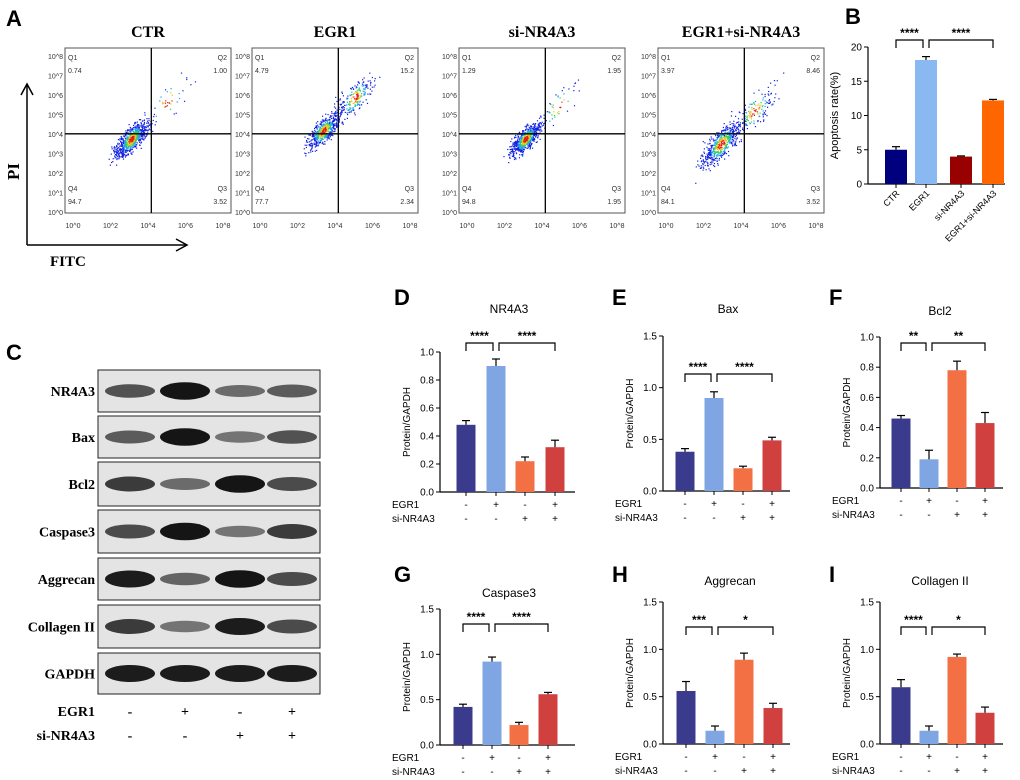  What do you see at coordinates (703, 226) in the screenshot?
I see `x-tick-label: 10^2` at bounding box center [703, 226].